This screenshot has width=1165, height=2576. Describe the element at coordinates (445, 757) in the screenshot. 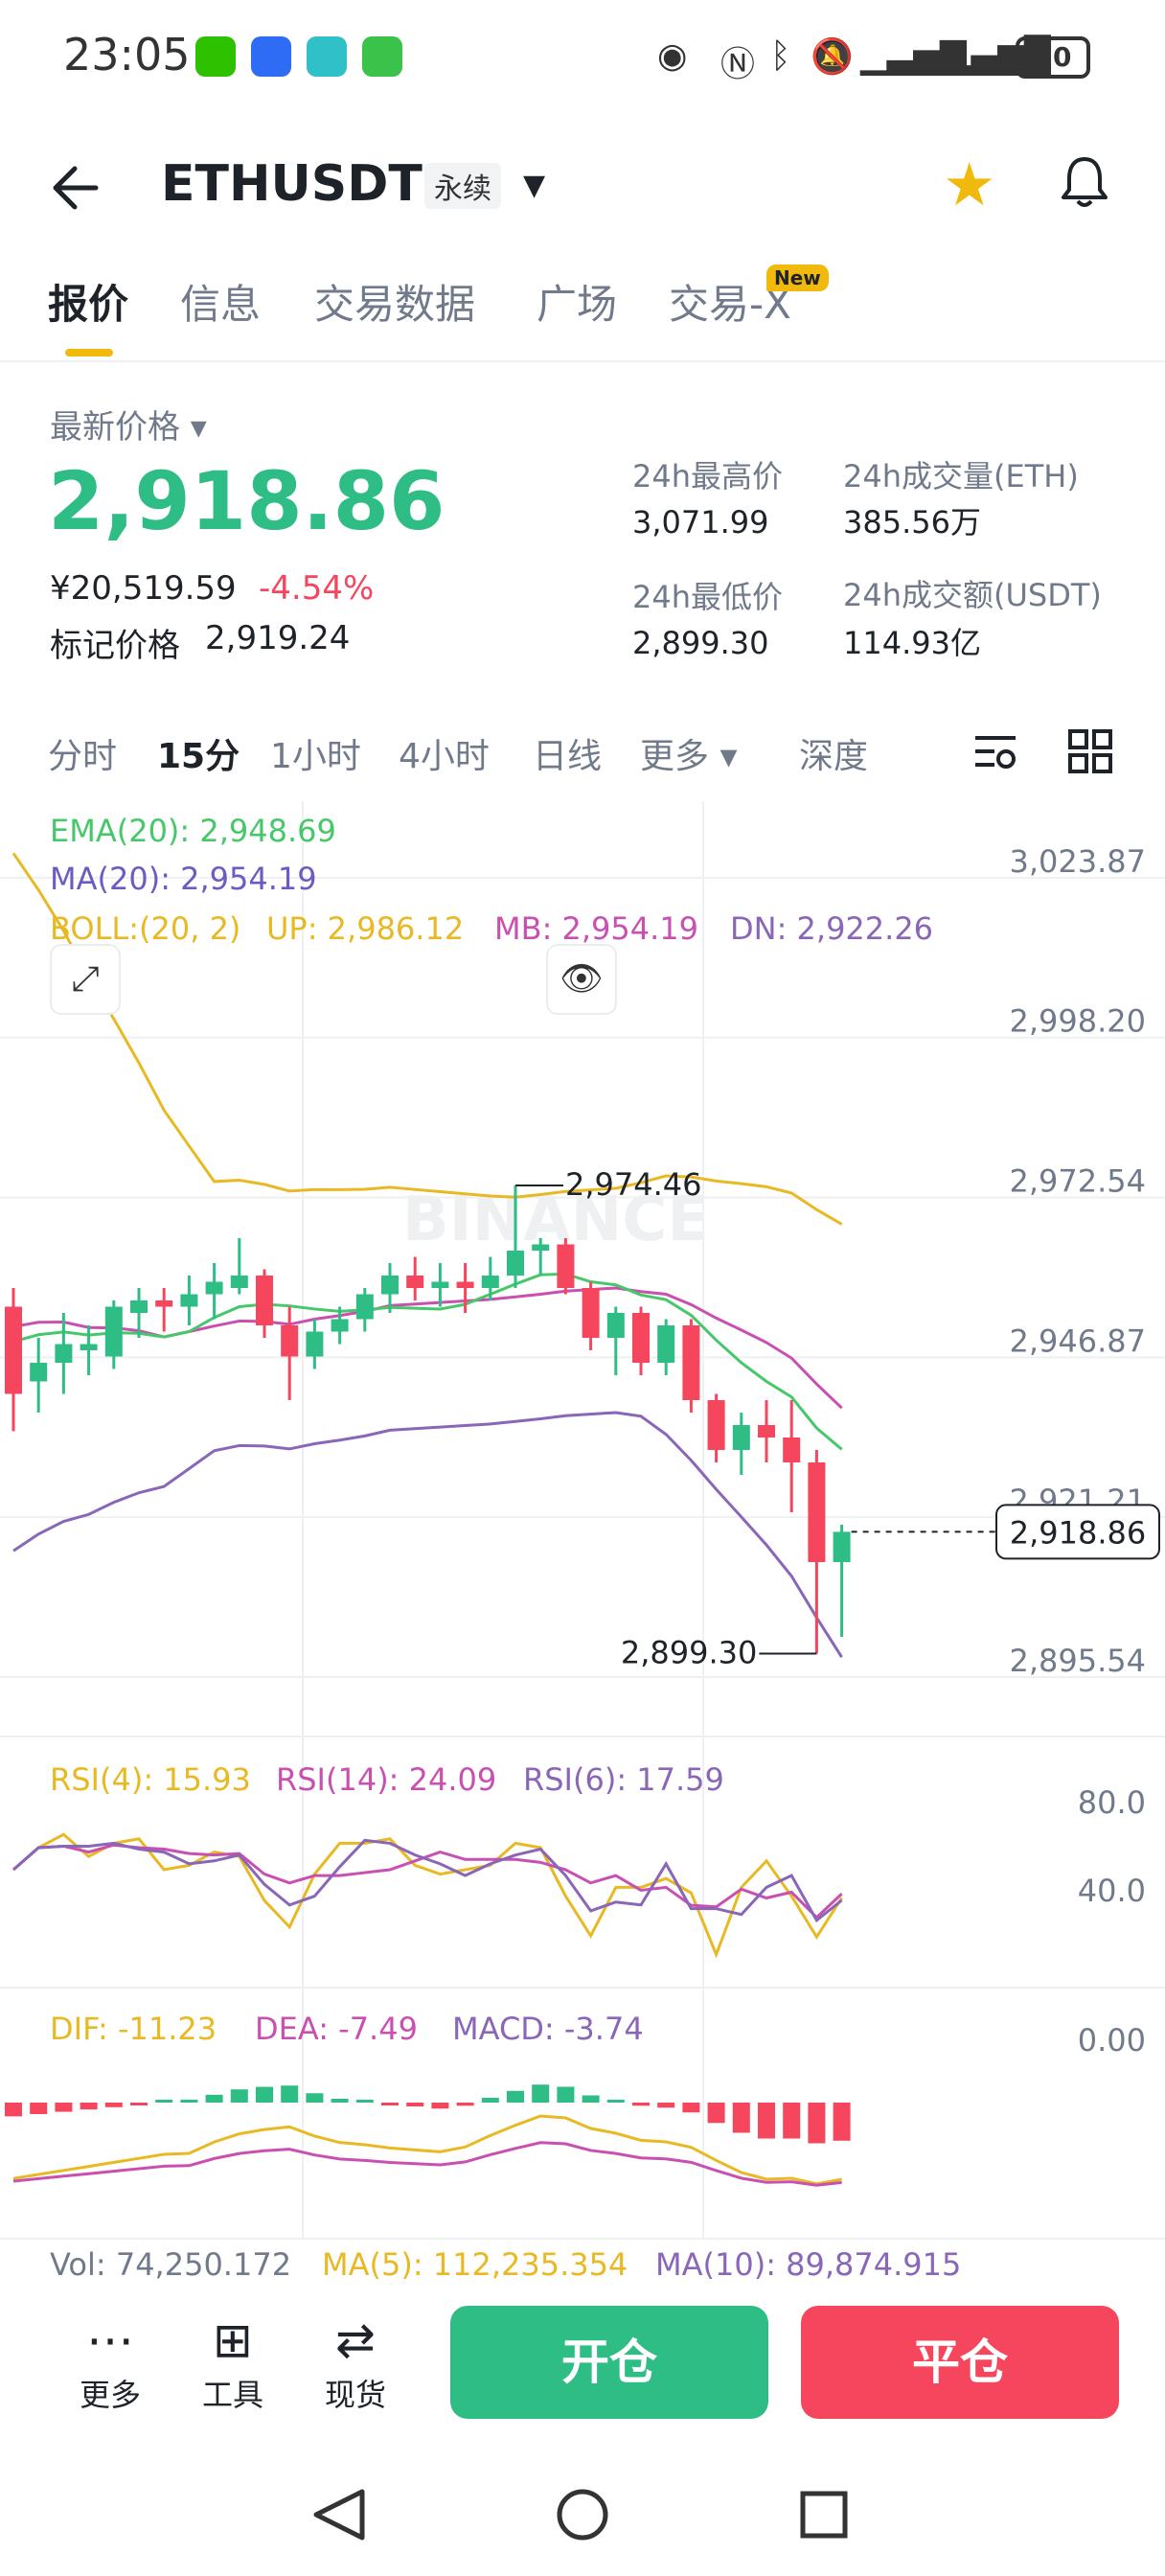

I see `interval-4h: 4小时` at that location.